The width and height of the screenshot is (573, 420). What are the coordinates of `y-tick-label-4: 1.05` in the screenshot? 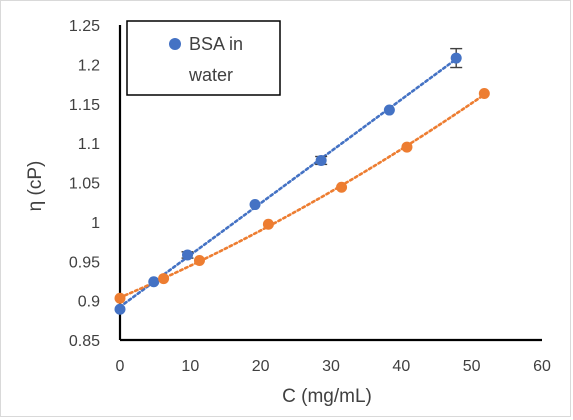 It's located at (84, 184).